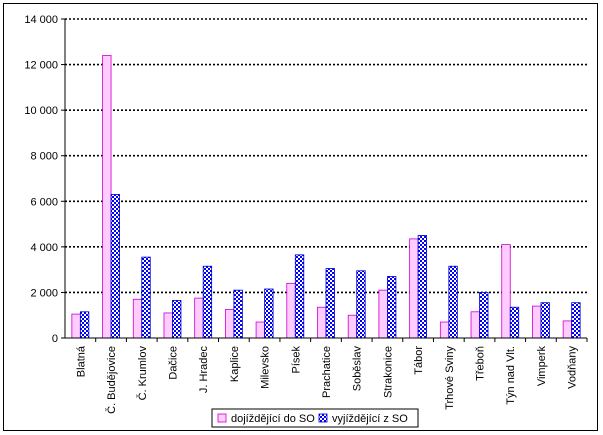 This screenshot has height=435, width=603. I want to click on legend-label: vyjíždějící z SO, so click(370, 419).